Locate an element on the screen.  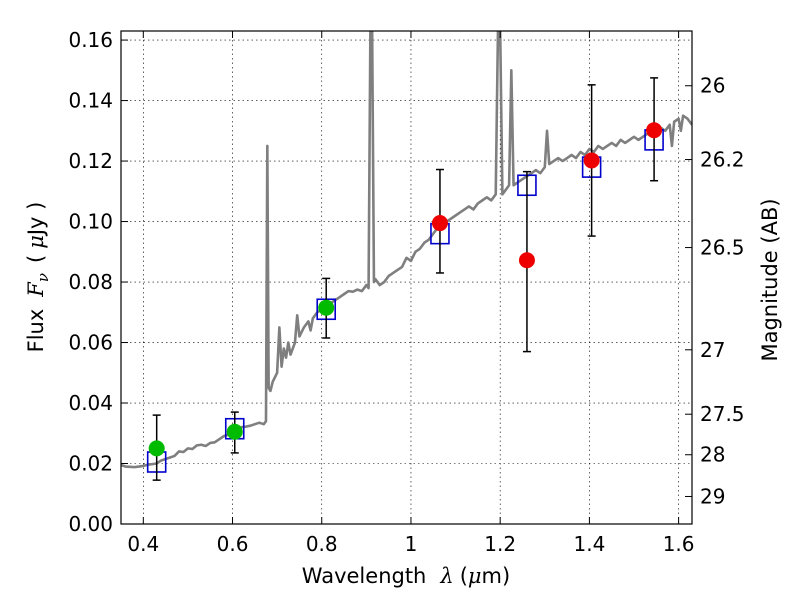
y2-tick-label-5: 28 is located at coordinates (712, 455).